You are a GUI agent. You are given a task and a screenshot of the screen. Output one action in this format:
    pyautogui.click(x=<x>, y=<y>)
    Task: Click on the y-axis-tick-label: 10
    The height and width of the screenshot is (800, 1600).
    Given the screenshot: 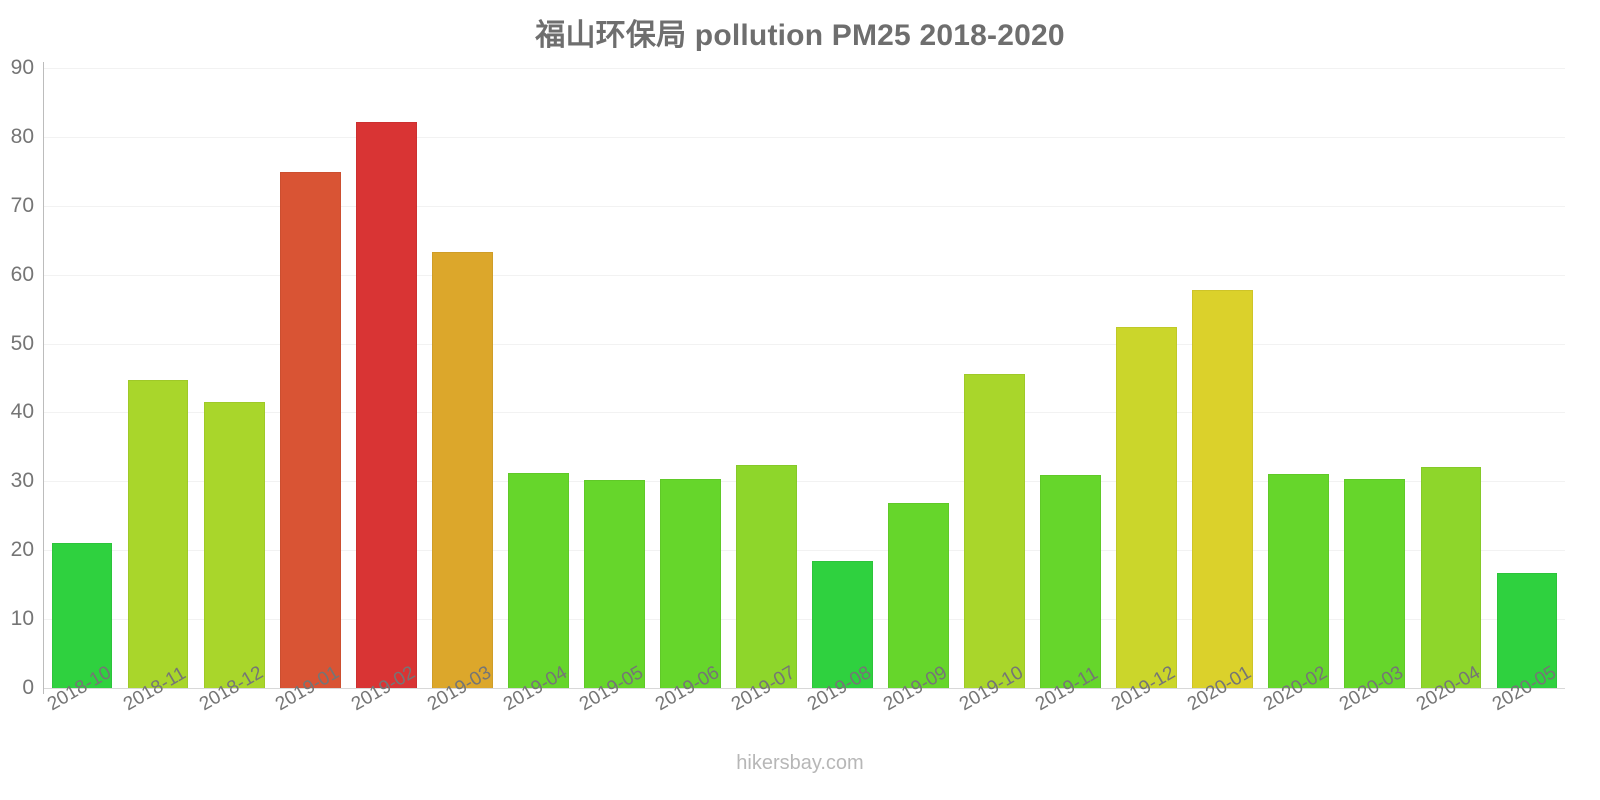 What is the action you would take?
    pyautogui.click(x=22, y=619)
    